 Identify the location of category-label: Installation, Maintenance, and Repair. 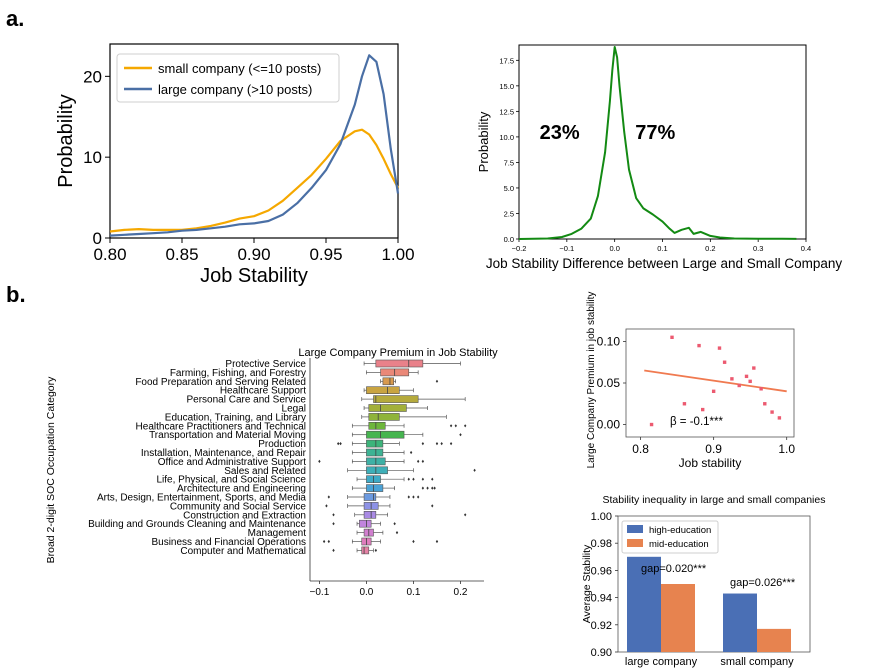
(224, 453).